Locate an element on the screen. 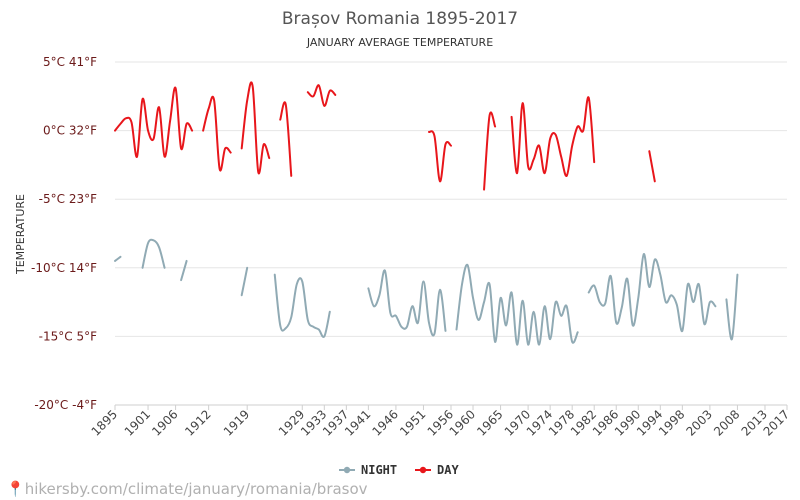 The width and height of the screenshot is (800, 500). x-tick-label: 1951 is located at coordinates (412, 422).